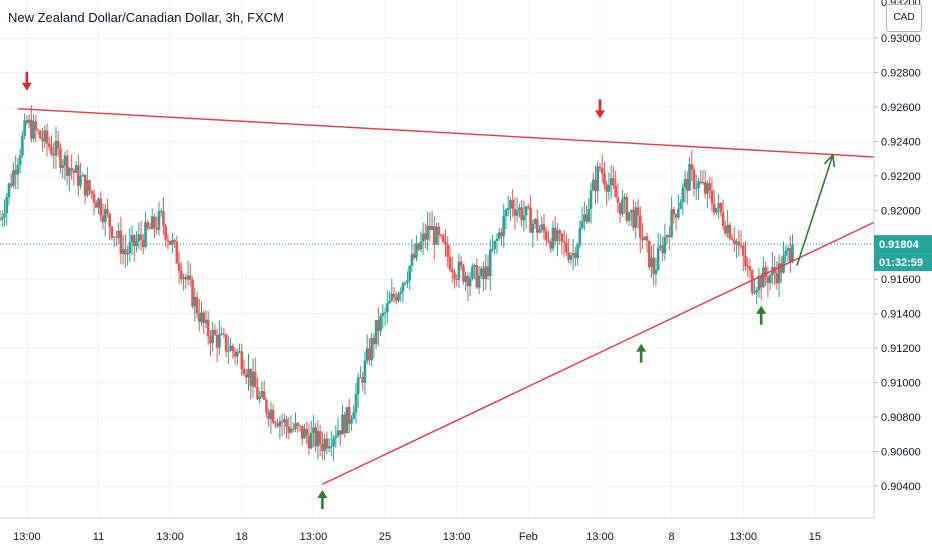  Describe the element at coordinates (903, 262) in the screenshot. I see `countdown-badge` at that location.